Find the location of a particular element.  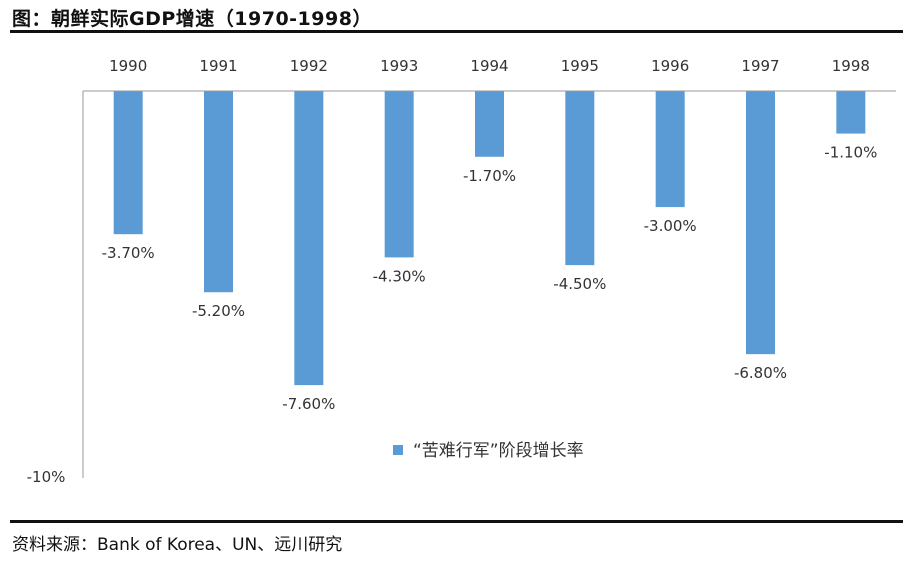

source-note: 资料来源：Bank of Korea、UN、远川研究 is located at coordinates (177, 545).